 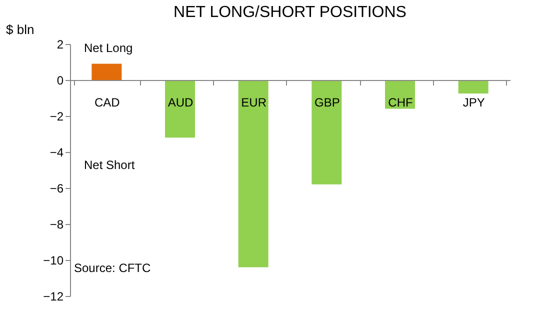 What do you see at coordinates (254, 103) in the screenshot?
I see `x-tick-label: EUR` at bounding box center [254, 103].